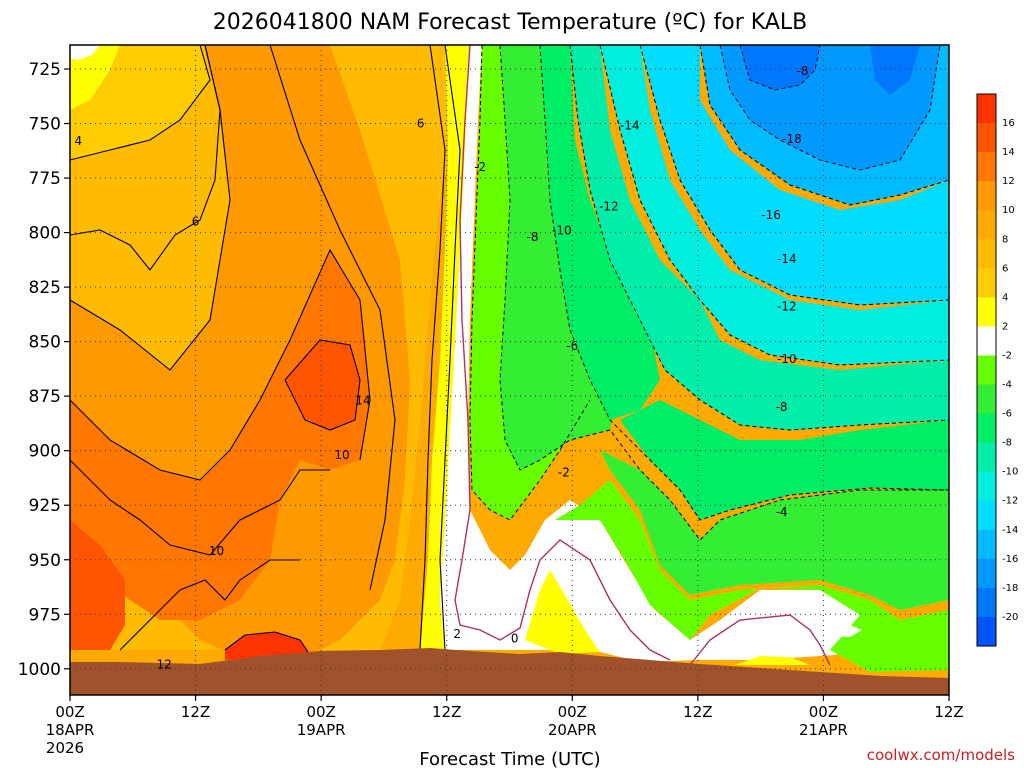 This screenshot has height=768, width=1024. I want to click on colorbar-label: -8, so click(1007, 443).